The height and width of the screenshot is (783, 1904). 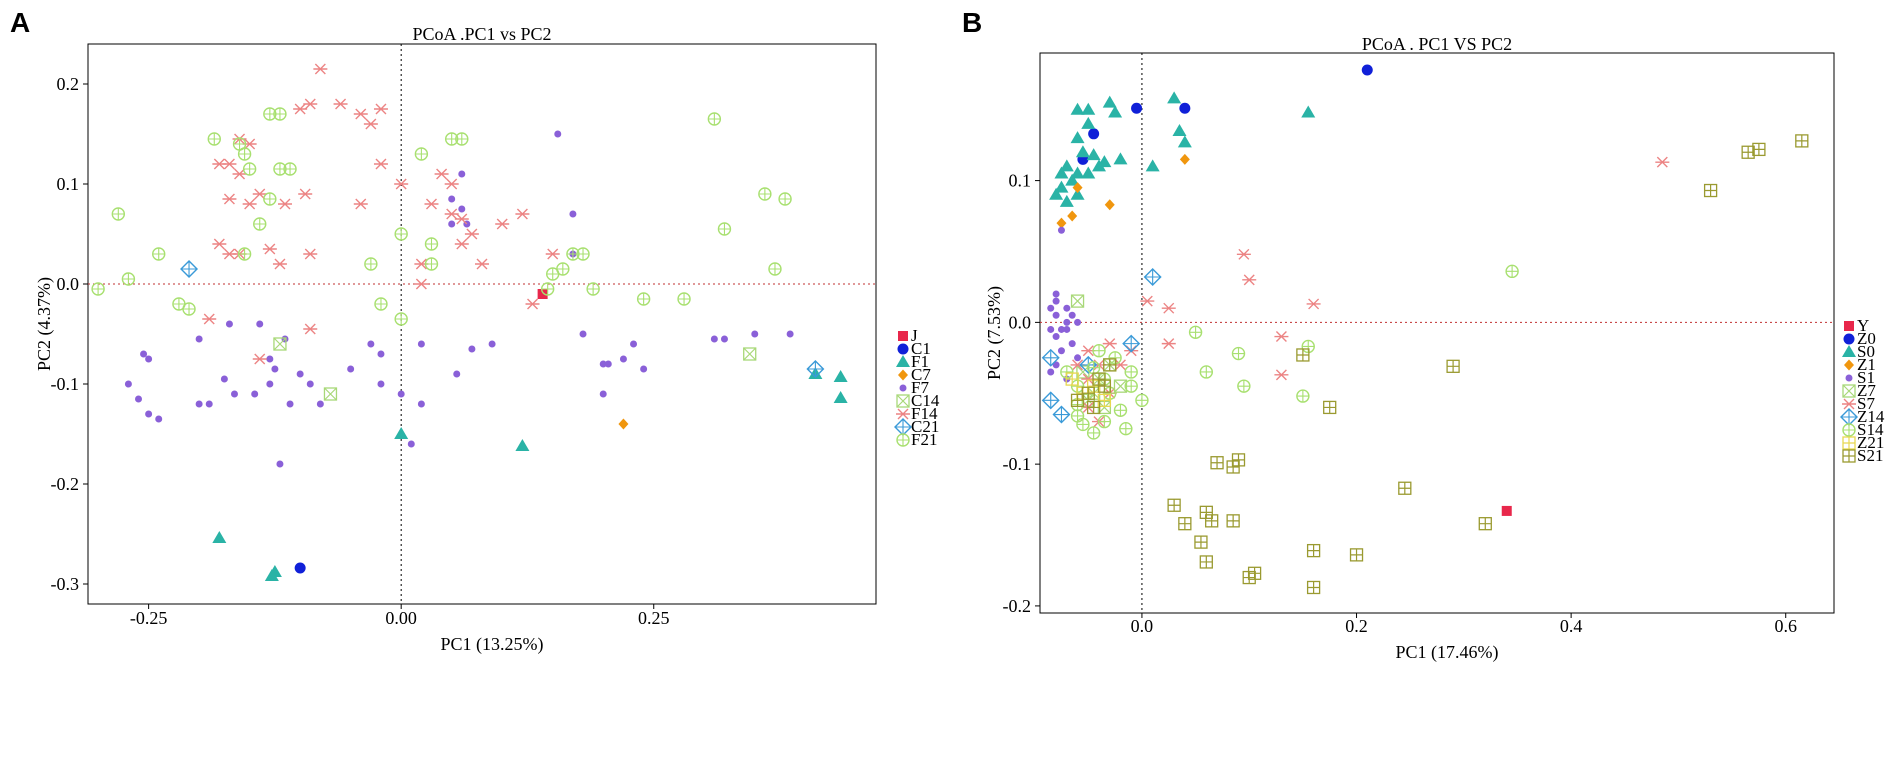 What do you see at coordinates (68, 184) in the screenshot?
I see `y-tick-label: 0.1` at bounding box center [68, 184].